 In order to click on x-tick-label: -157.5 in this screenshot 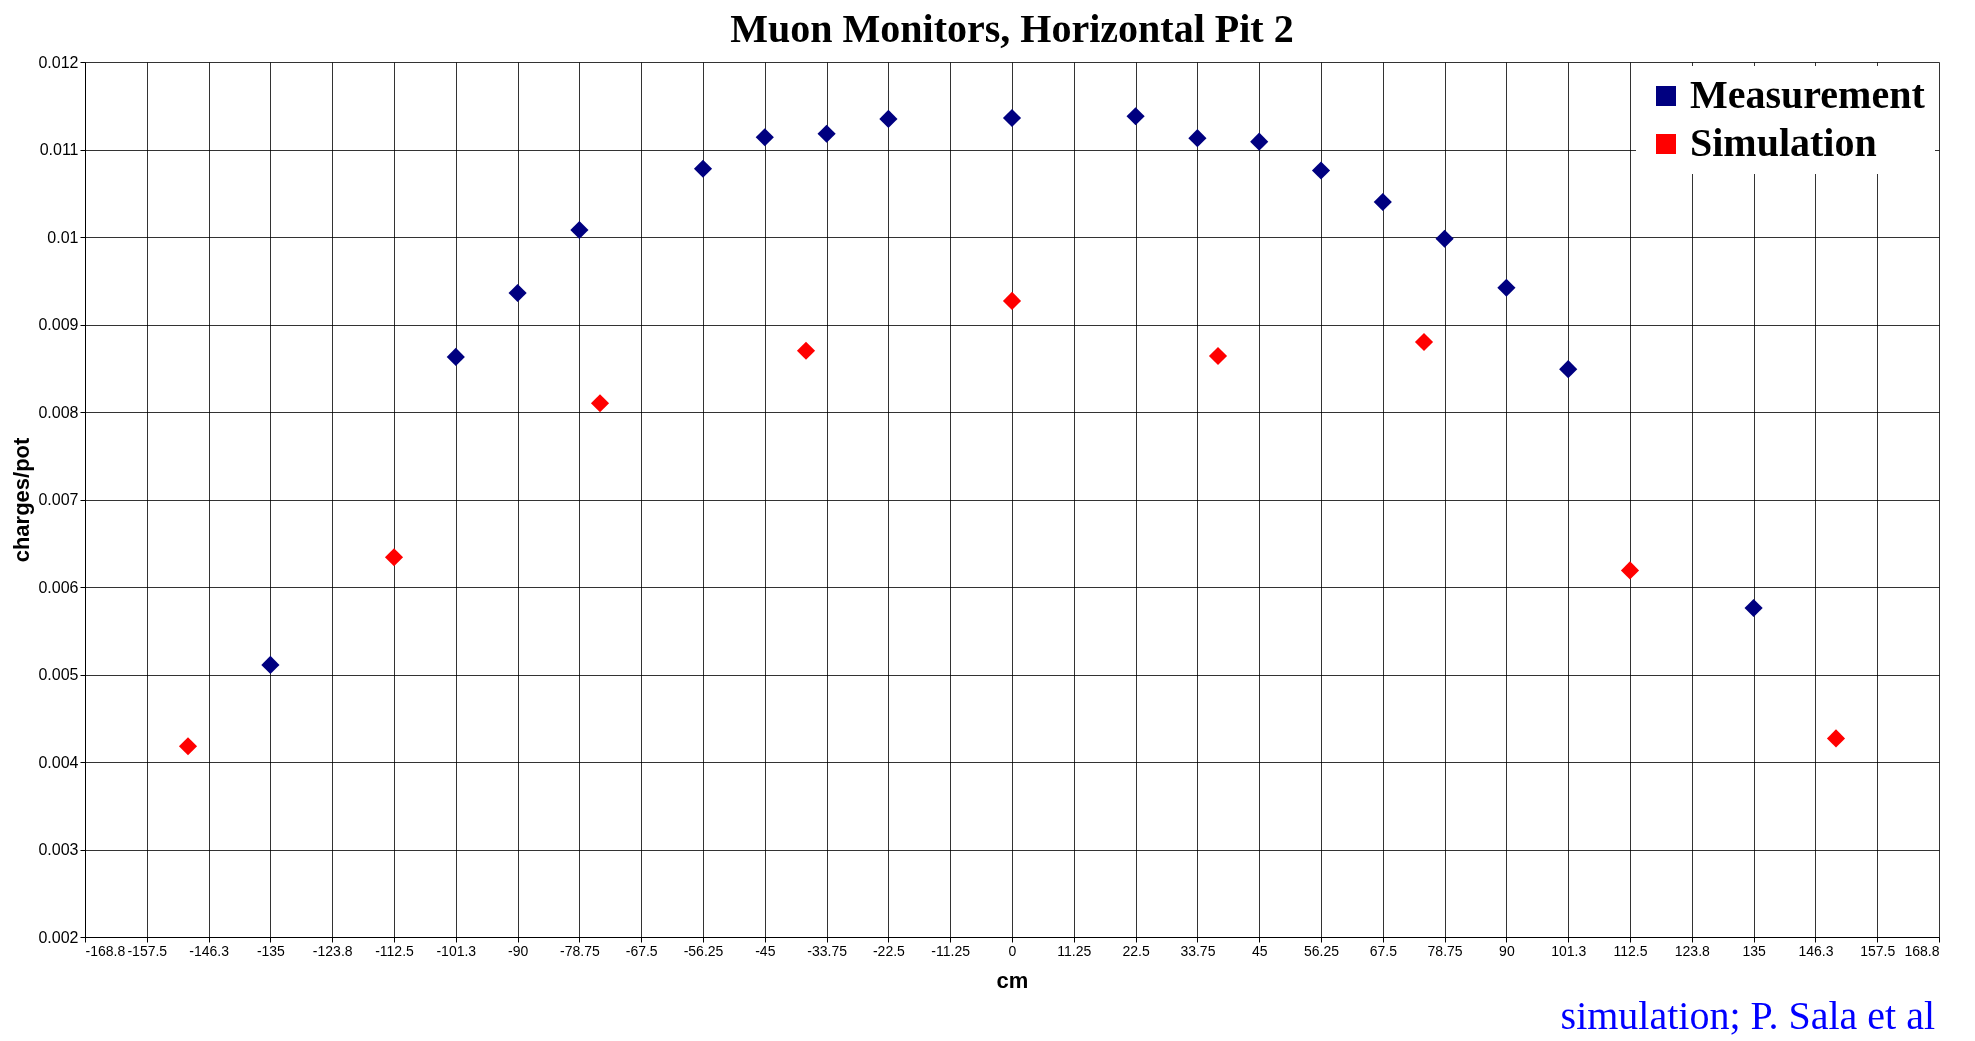, I will do `click(147, 950)`.